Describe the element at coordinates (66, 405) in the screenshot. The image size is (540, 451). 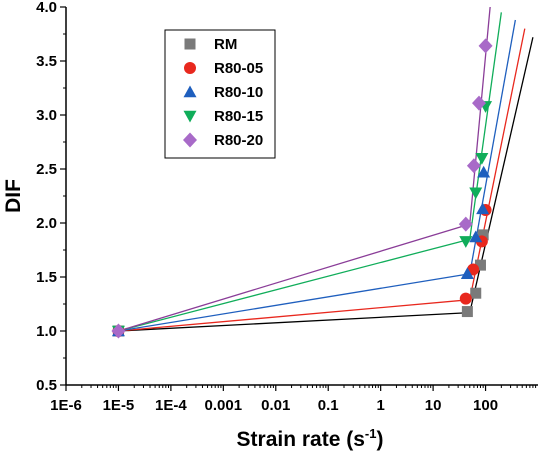
I see `x-tick-label: 1E-6` at that location.